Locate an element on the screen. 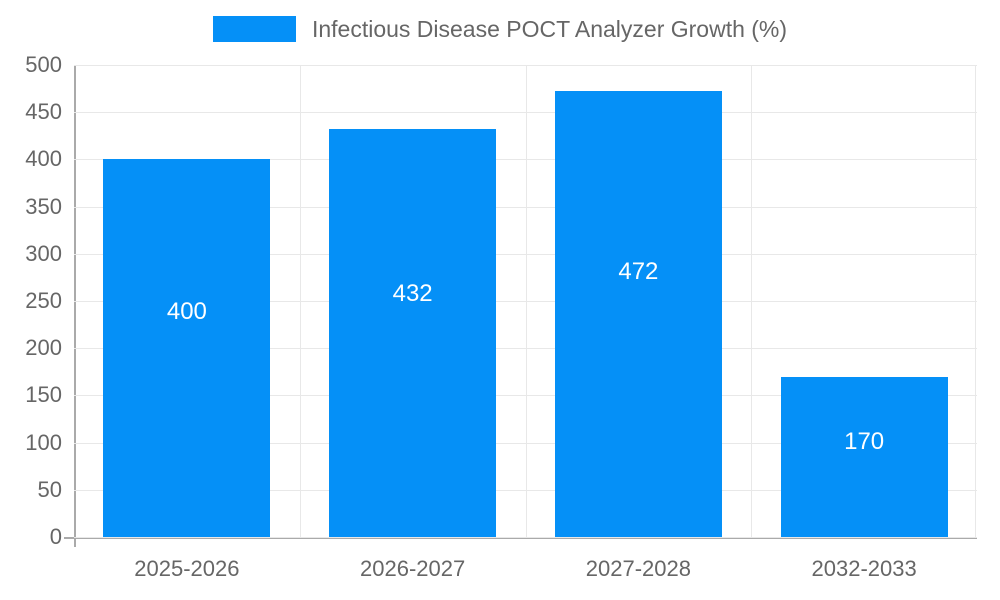 The image size is (1000, 600). y-axis-tick-label: 300 is located at coordinates (43, 253).